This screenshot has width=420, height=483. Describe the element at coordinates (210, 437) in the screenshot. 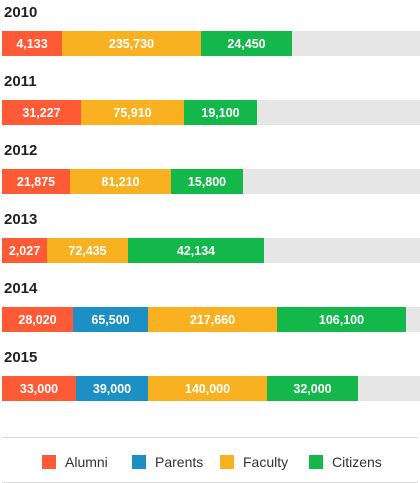

I see `legend-divider-top` at that location.